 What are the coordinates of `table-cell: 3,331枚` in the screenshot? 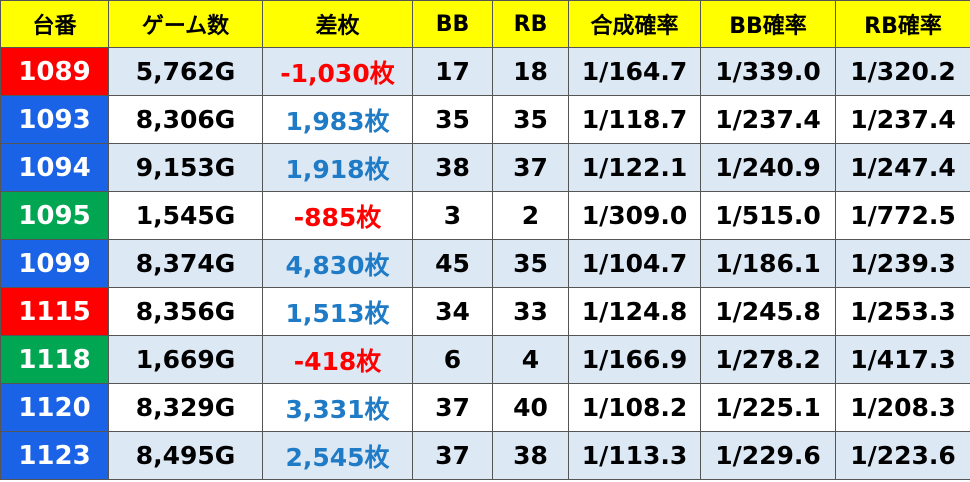 It's located at (337, 407).